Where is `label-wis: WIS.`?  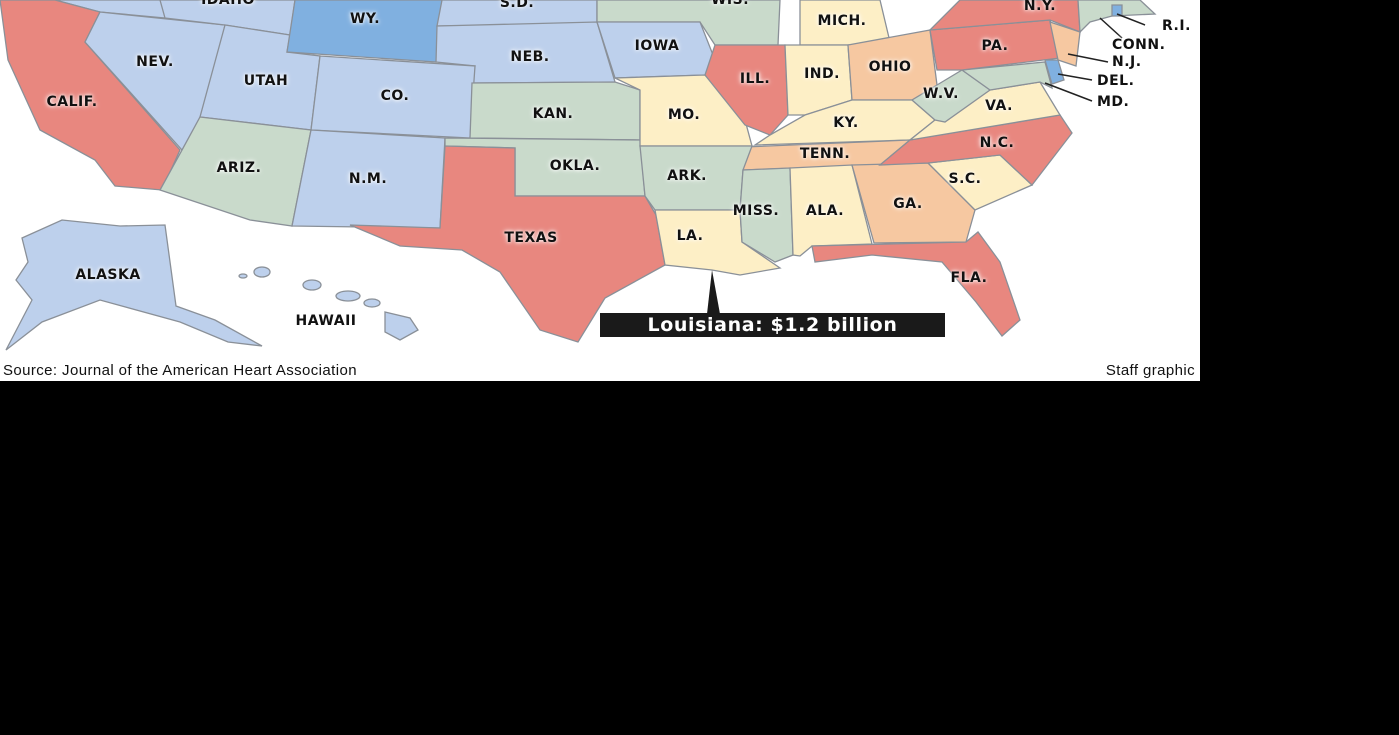
label-wis: WIS. is located at coordinates (730, 4).